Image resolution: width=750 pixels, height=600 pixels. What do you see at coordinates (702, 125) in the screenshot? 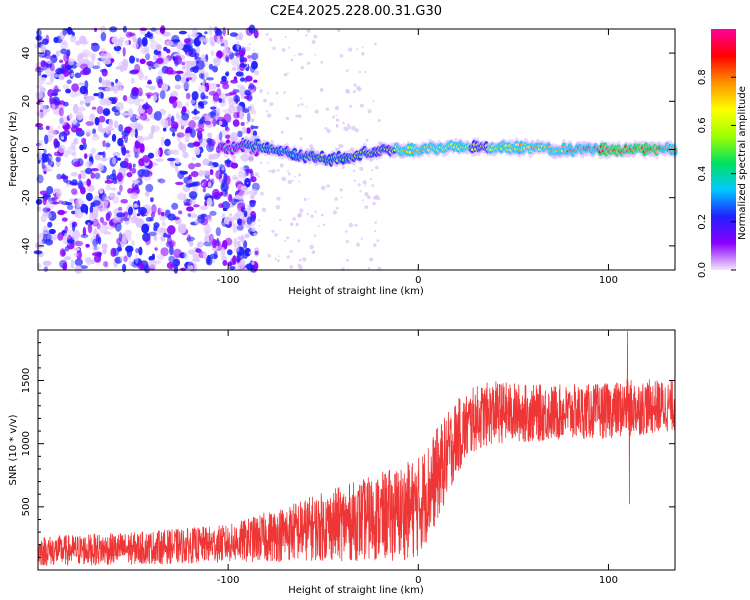
I see `colorbar-tick-label: 0.6` at bounding box center [702, 125].